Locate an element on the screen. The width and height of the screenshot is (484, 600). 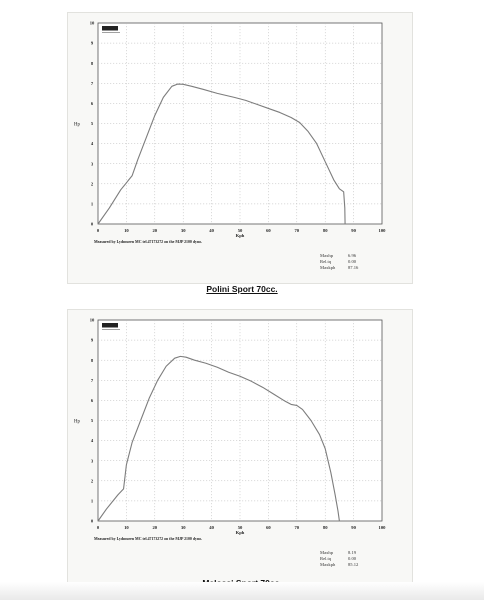
stats-block: Maxhp 8.19 Rel.tq 0.00 Maxkph 85.12 is located at coordinates (339, 559).